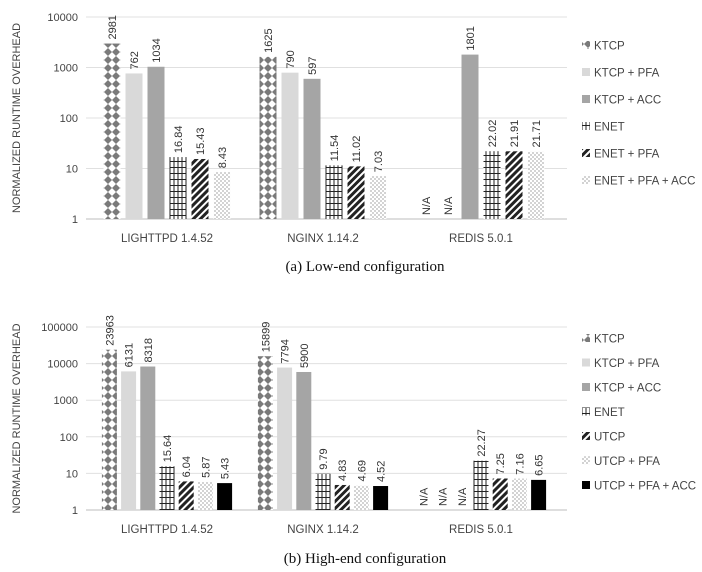 This screenshot has width=702, height=572. What do you see at coordinates (520, 463) in the screenshot?
I see `data-label: 7.16` at bounding box center [520, 463].